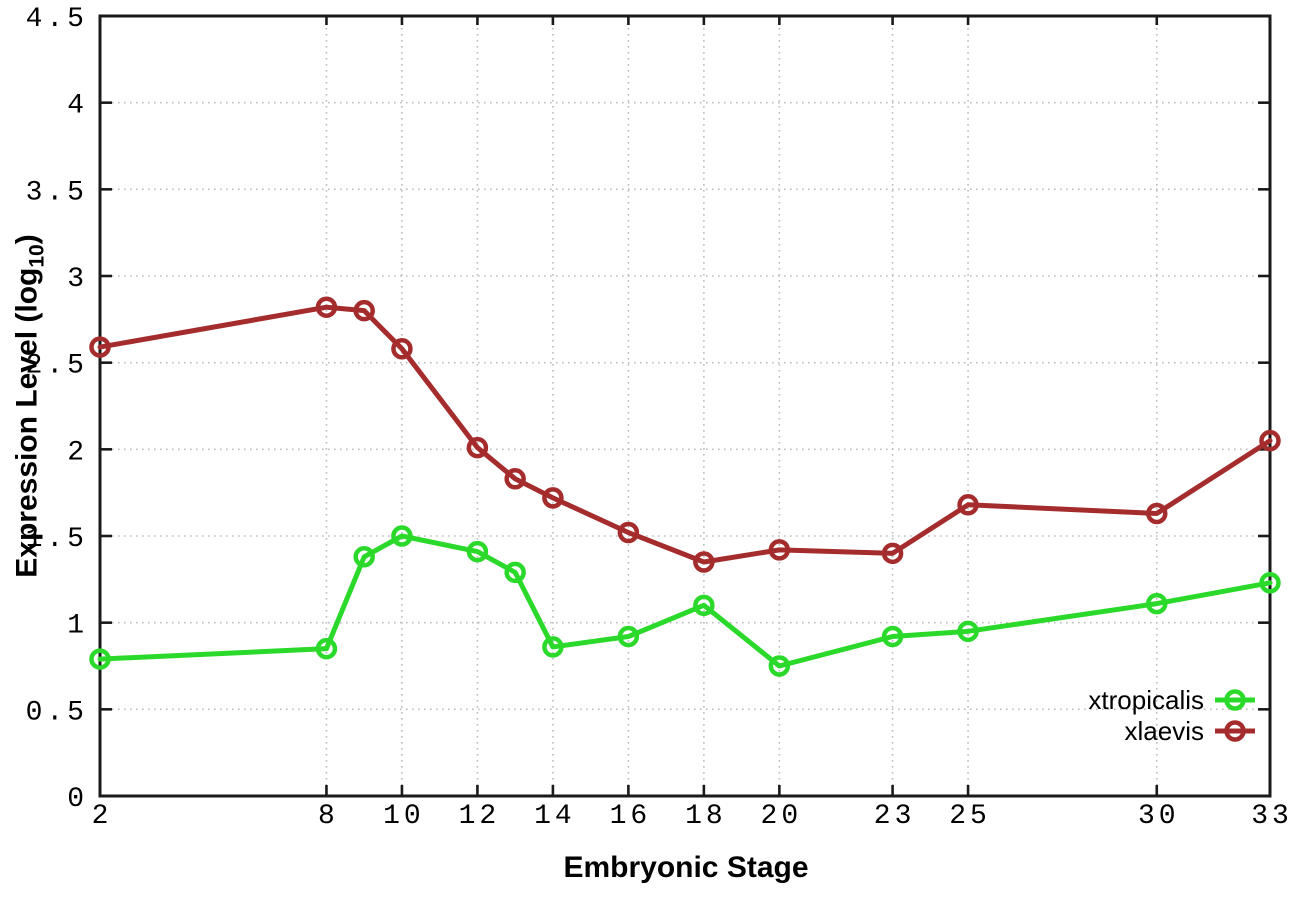  Describe the element at coordinates (57, 19) in the screenshot. I see `y-tick-label-4.5: 4.5` at that location.